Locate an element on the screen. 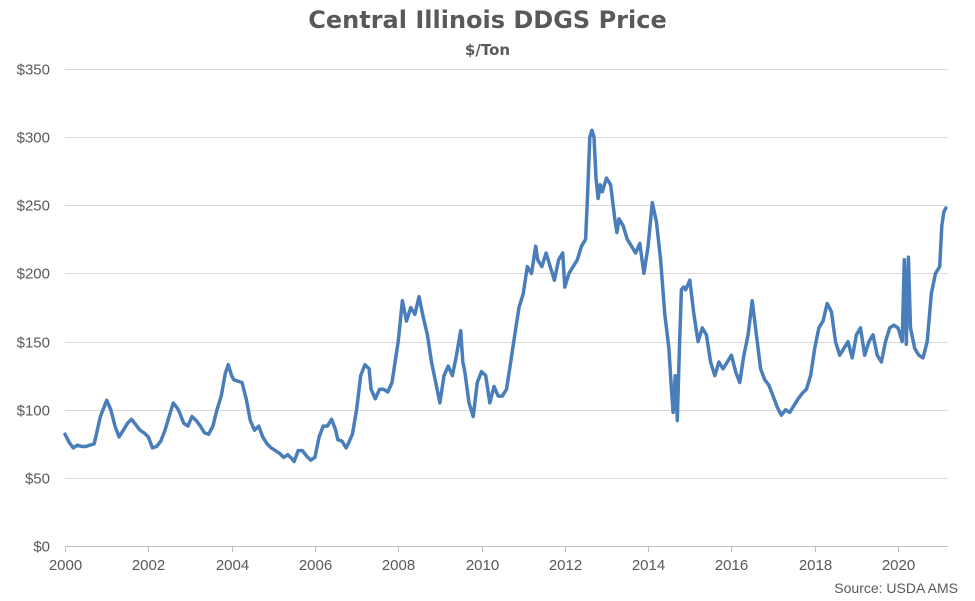 This screenshot has height=601, width=975. x-tick-label: 2014 is located at coordinates (648, 565).